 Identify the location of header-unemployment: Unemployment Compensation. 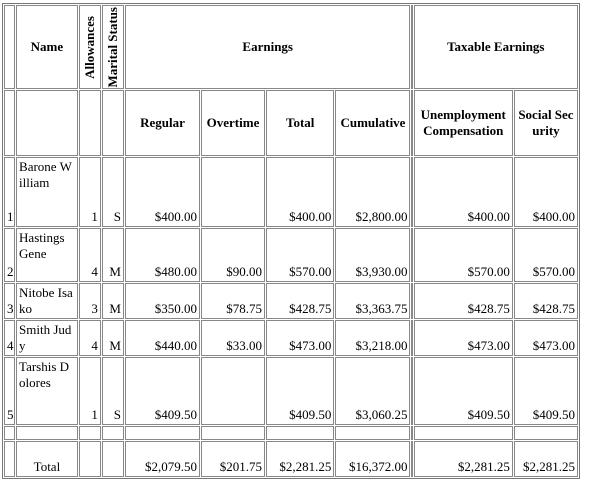
(463, 123).